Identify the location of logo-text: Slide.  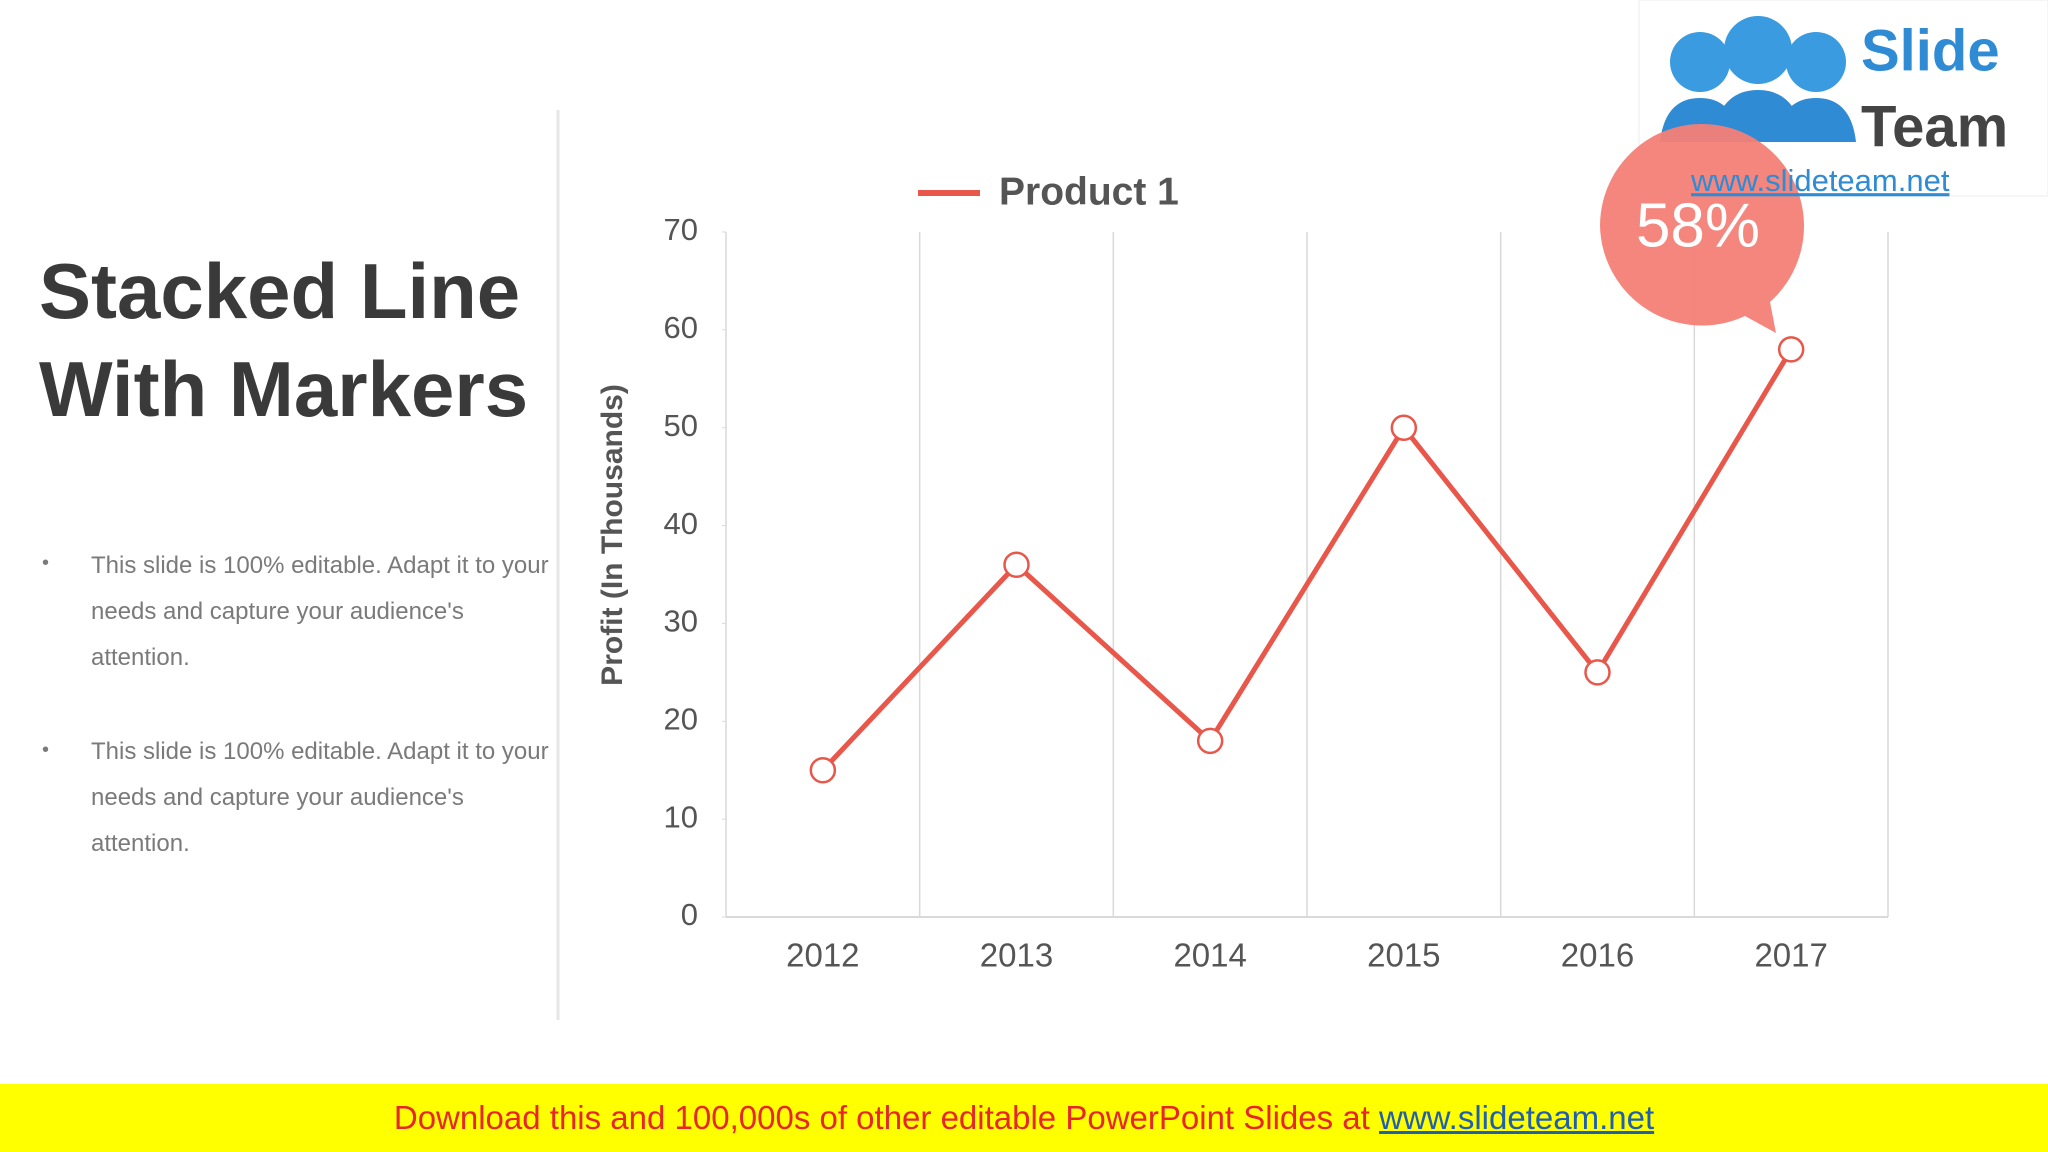
(1930, 50).